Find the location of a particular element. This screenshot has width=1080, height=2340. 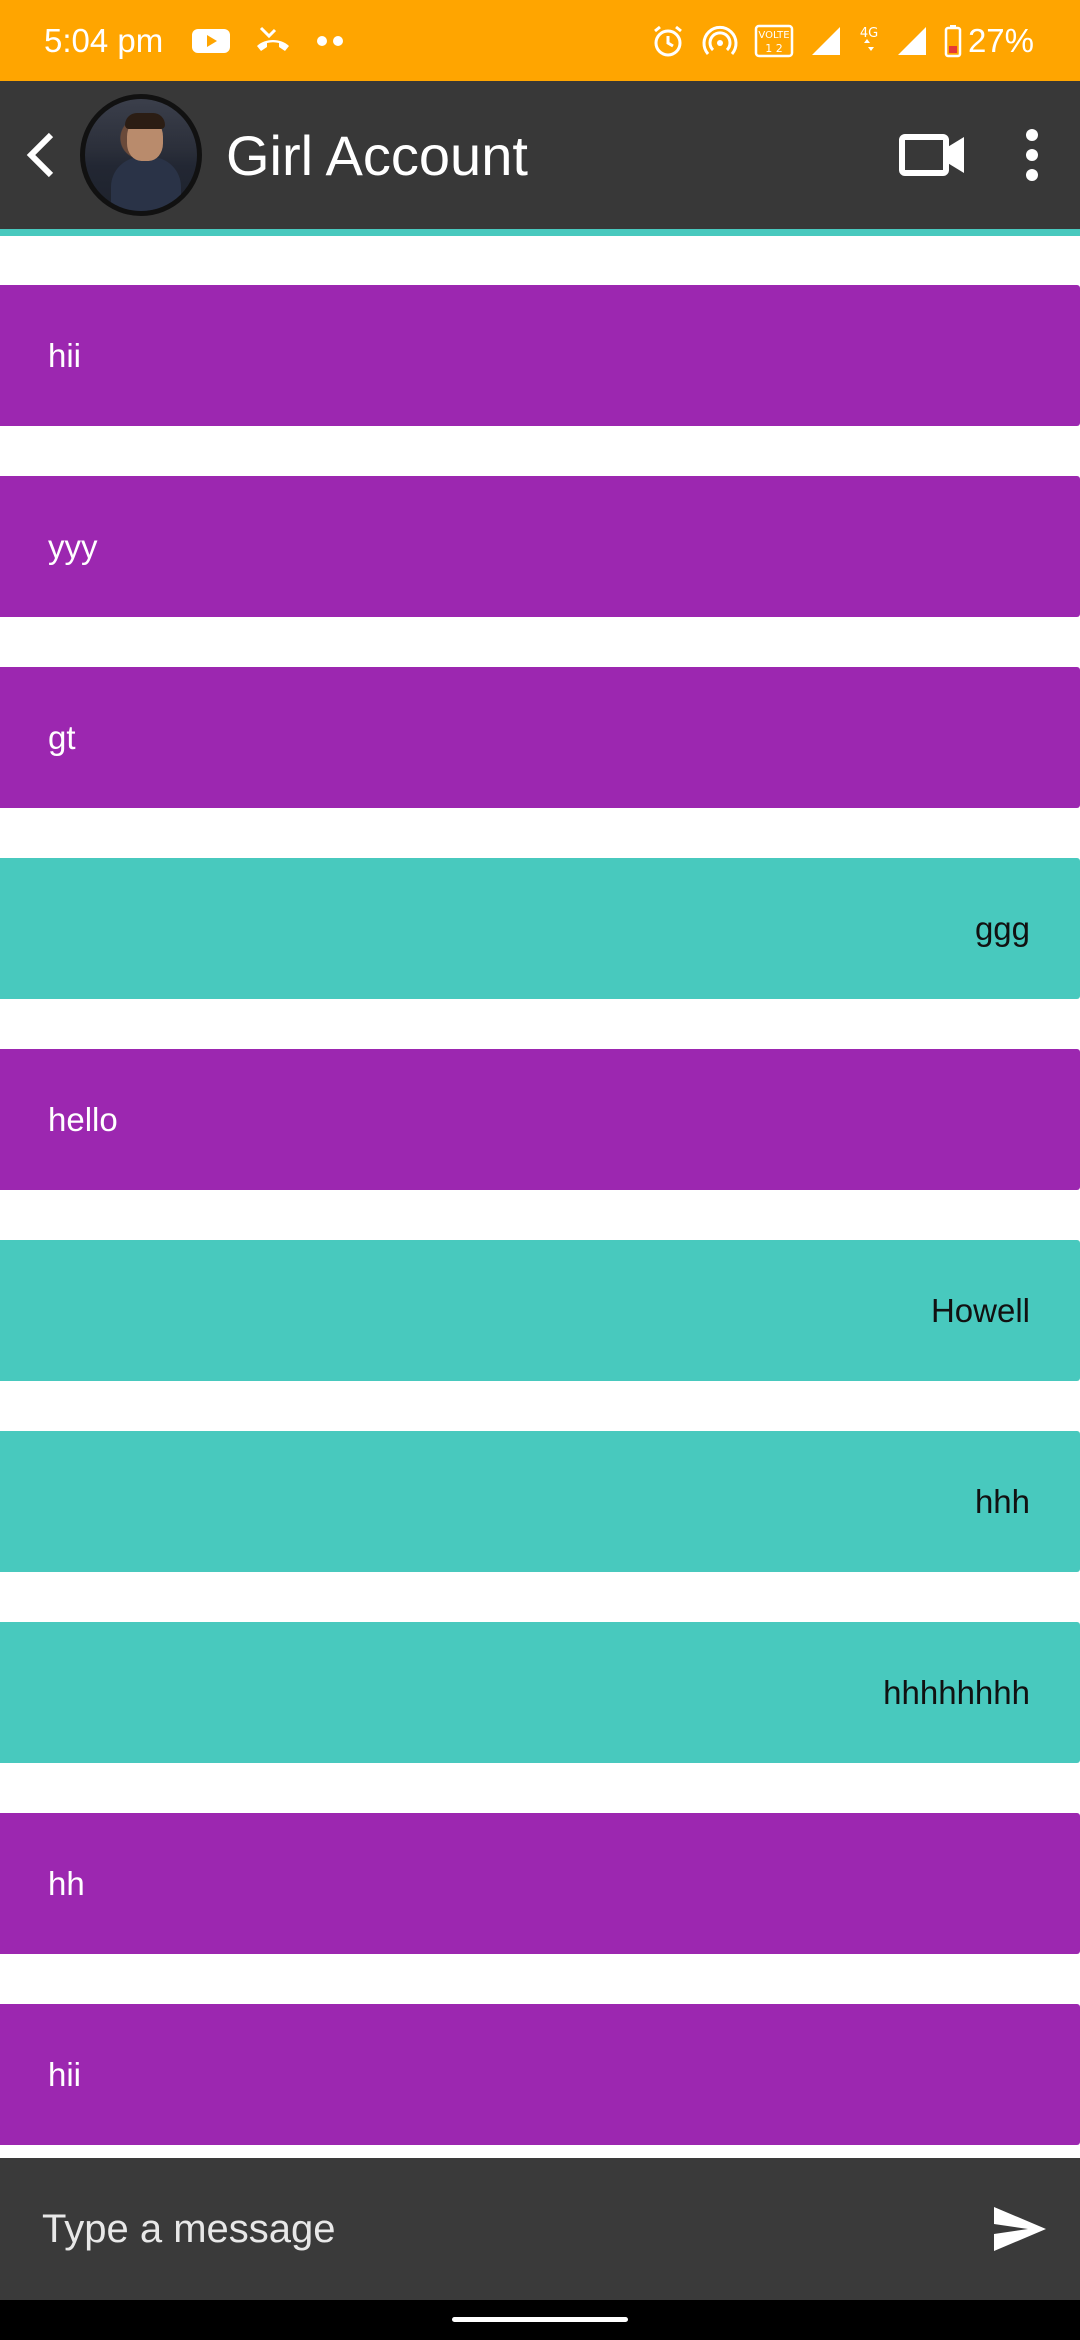

message-text: hhhhhhhh is located at coordinates (956, 1692).